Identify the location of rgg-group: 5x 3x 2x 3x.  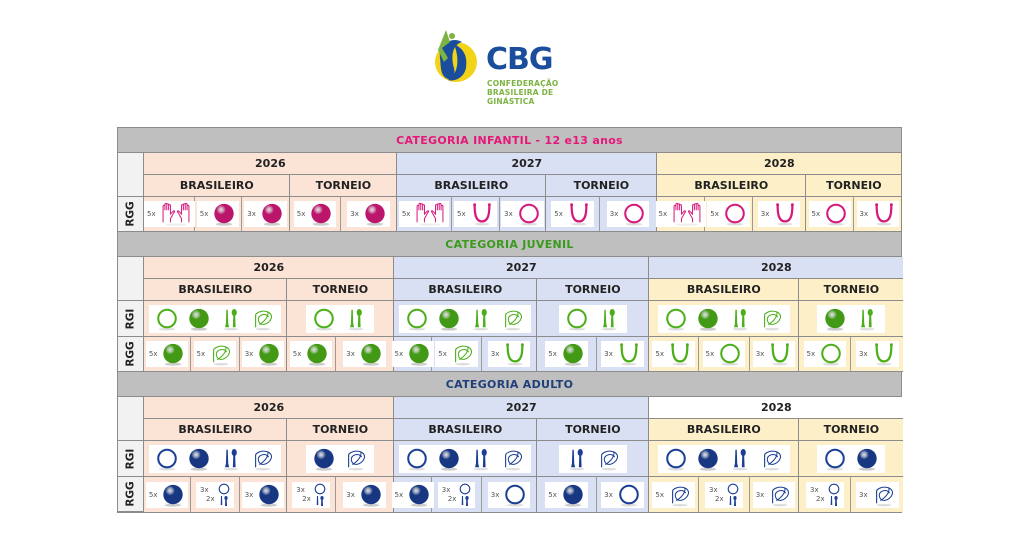
(724, 494).